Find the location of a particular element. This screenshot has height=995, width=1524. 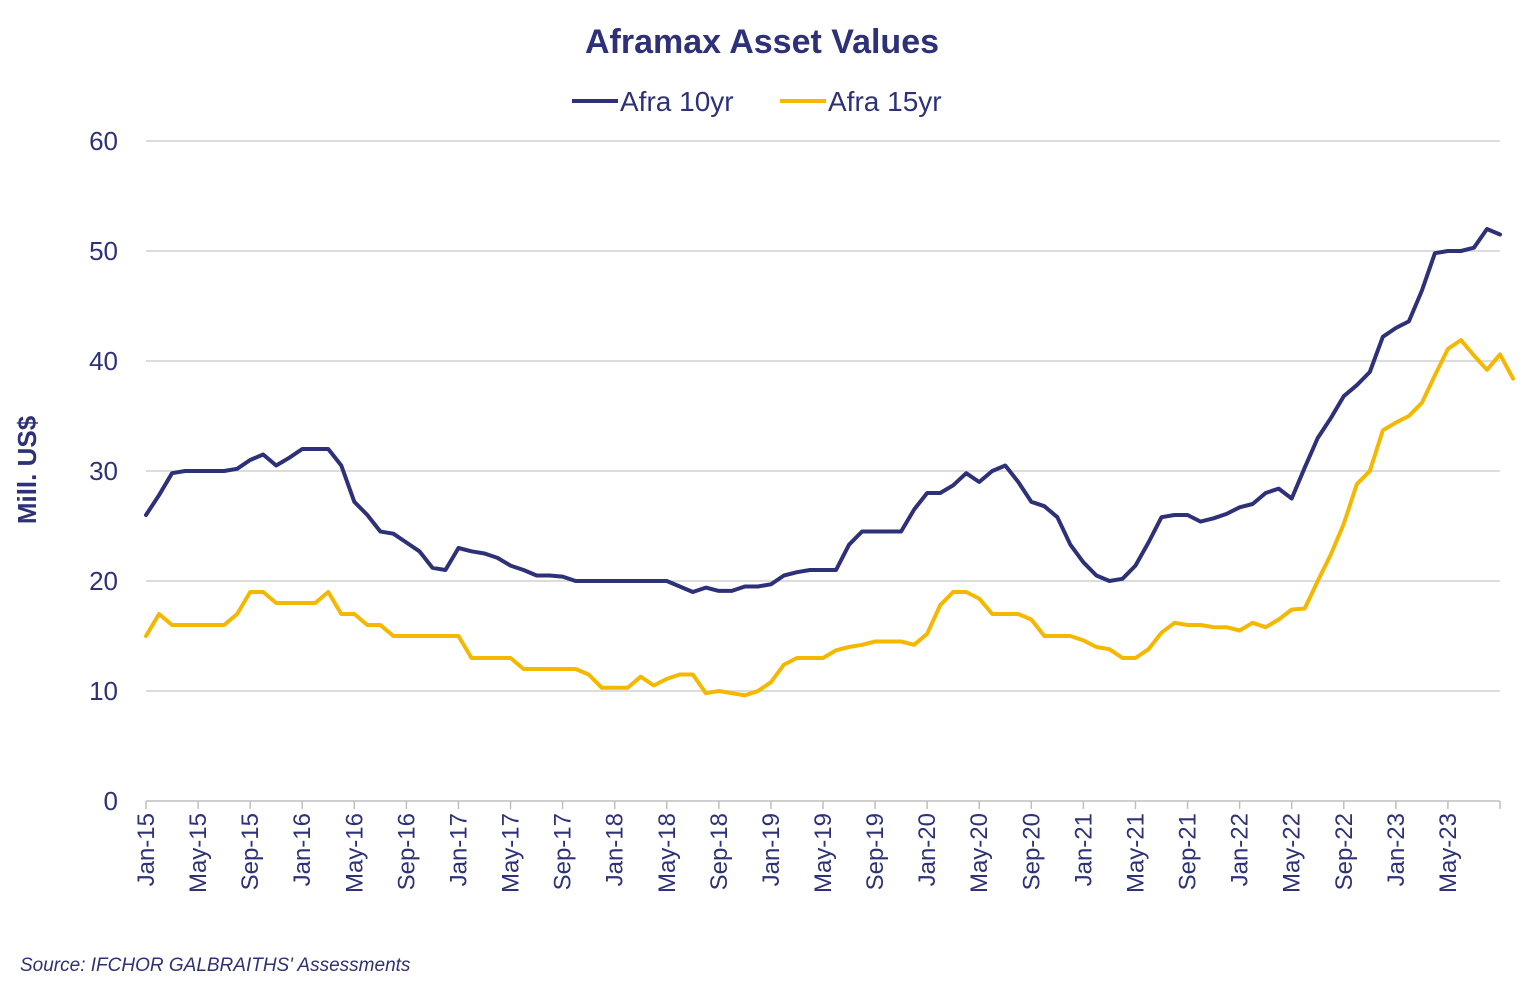

x-tick-label: May-15 is located at coordinates (198, 853).